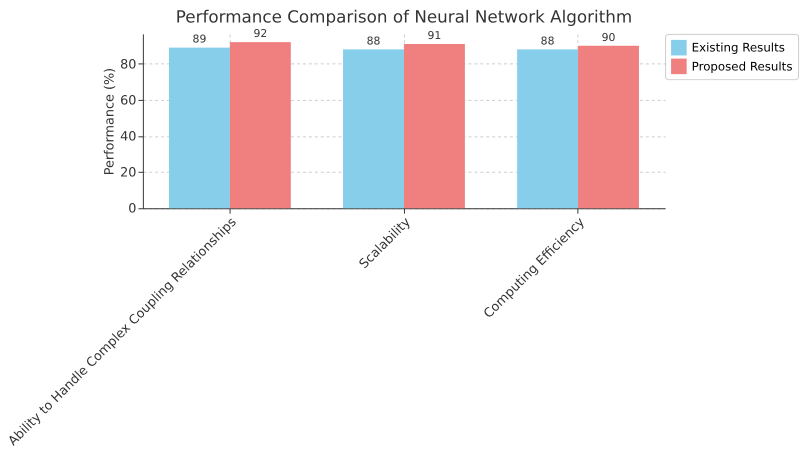 Image resolution: width=804 pixels, height=464 pixels. Describe the element at coordinates (110, 122) in the screenshot. I see `y-axis-title: Performance (%)` at that location.